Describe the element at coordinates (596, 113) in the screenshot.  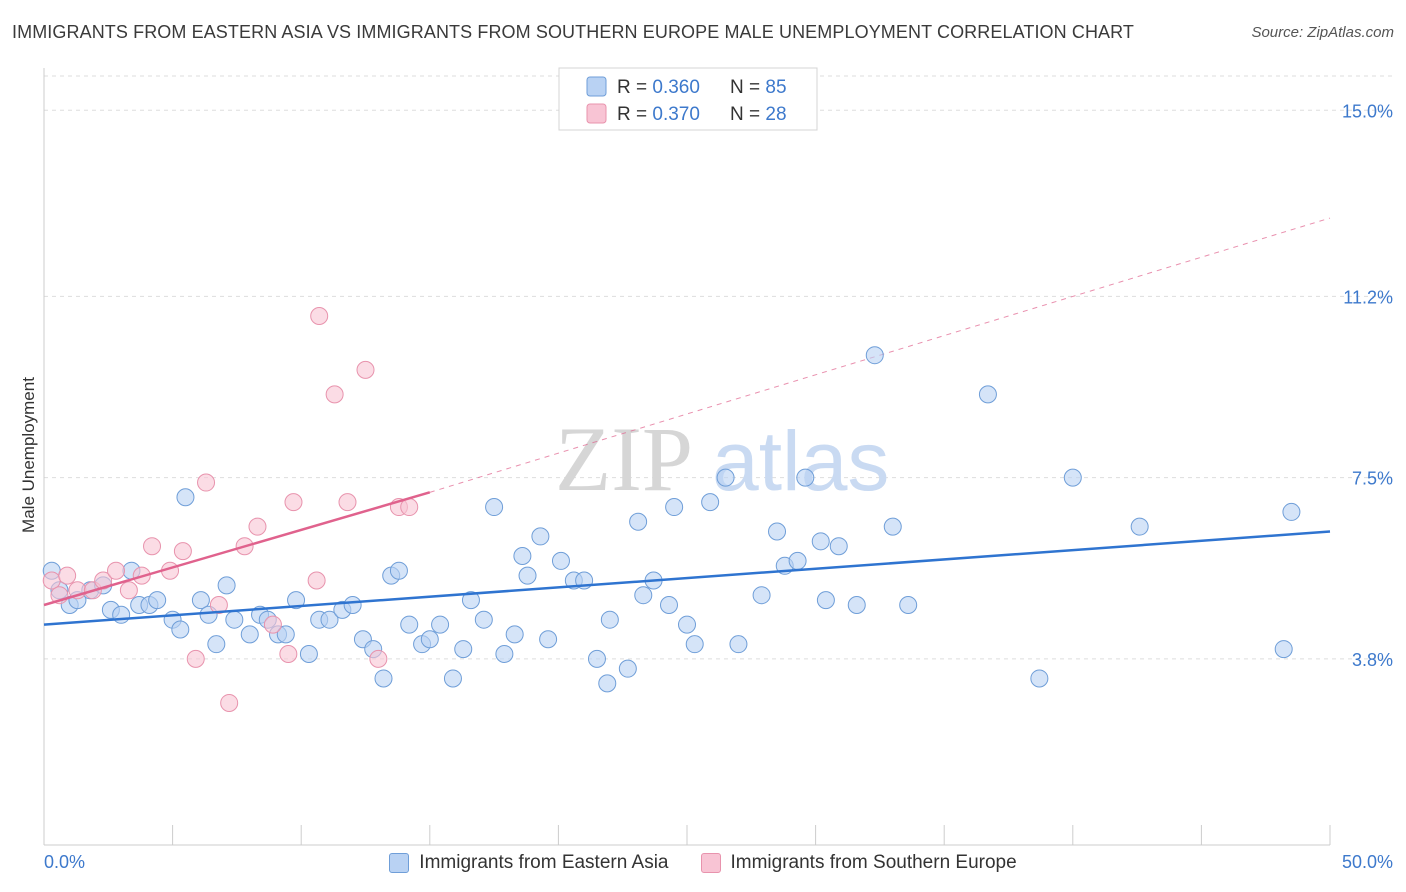
I see `legend-swatch-pink` at that location.